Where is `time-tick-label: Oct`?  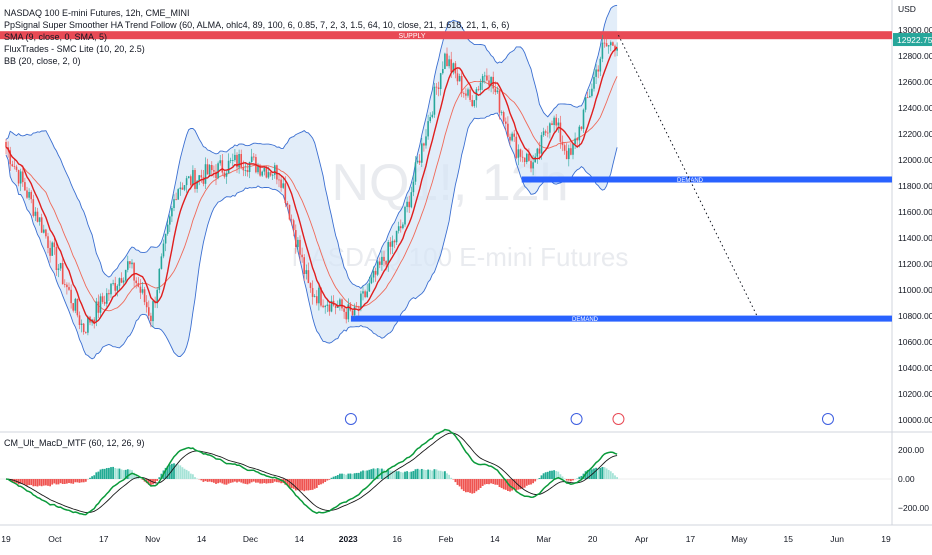
time-tick-label: Oct is located at coordinates (55, 539).